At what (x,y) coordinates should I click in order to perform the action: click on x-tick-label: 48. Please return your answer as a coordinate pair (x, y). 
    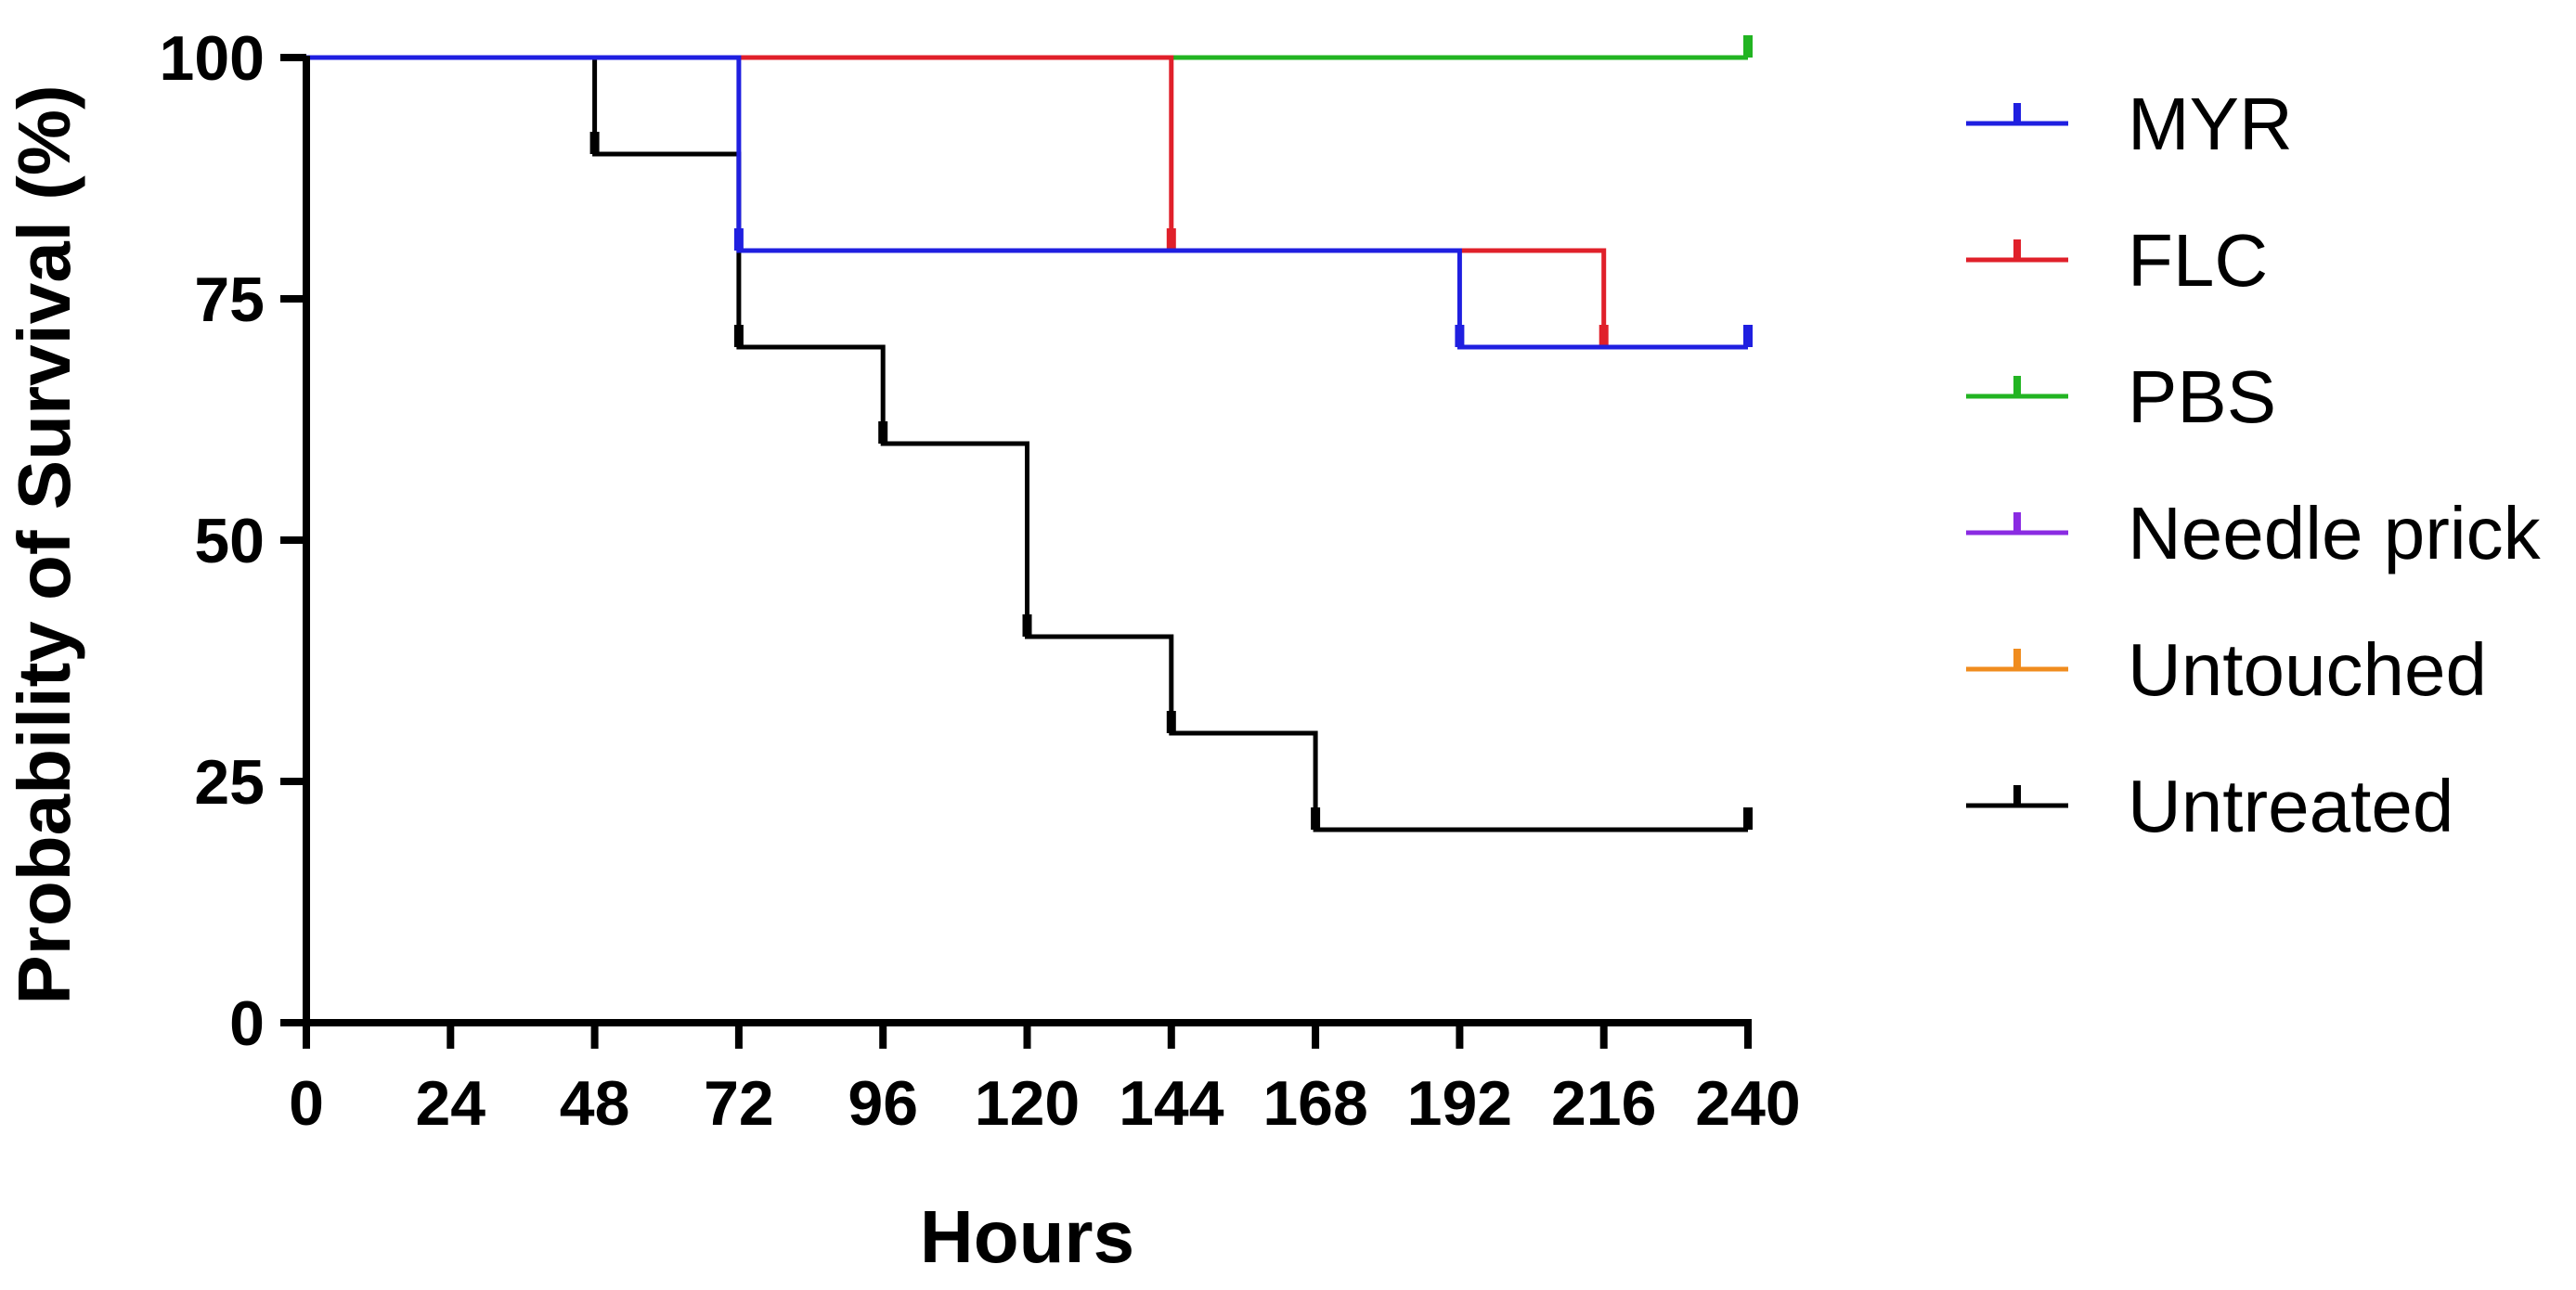
    Looking at the image, I should click on (595, 1103).